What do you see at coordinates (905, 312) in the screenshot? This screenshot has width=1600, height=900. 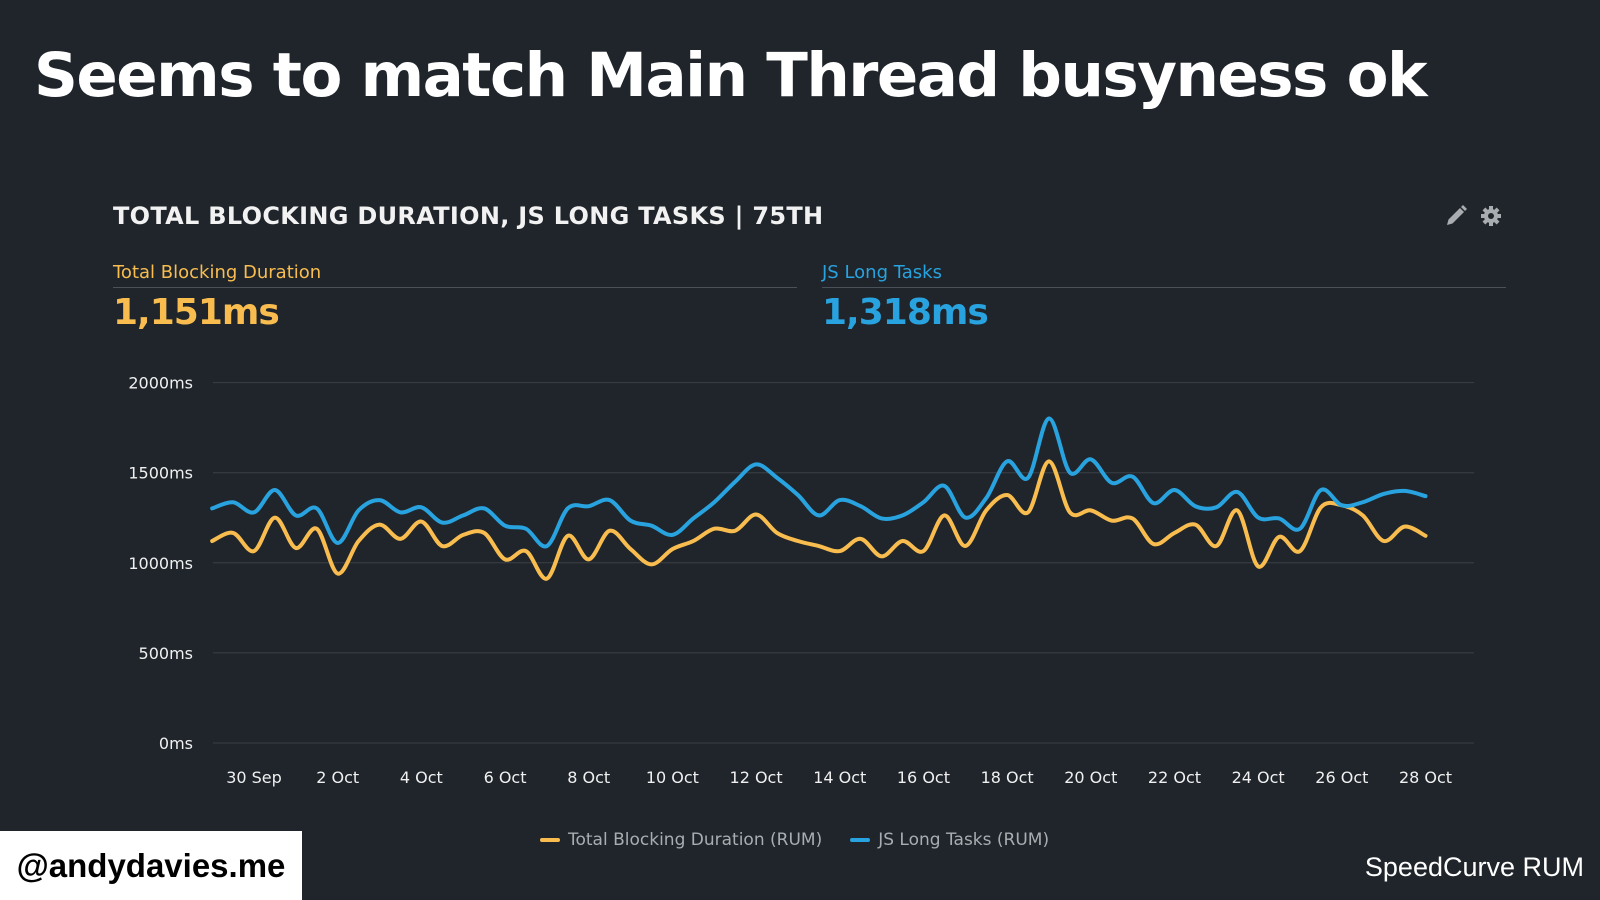 I see `metric-value: 1,318ms` at bounding box center [905, 312].